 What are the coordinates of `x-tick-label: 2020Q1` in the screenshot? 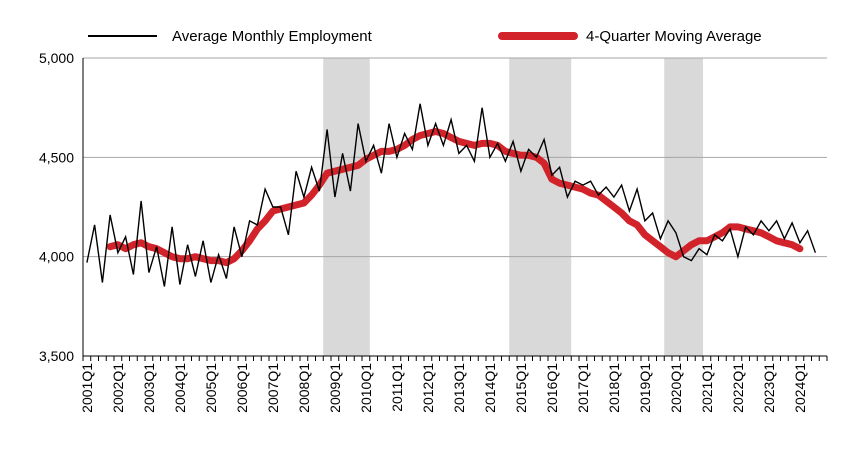 It's located at (676, 388).